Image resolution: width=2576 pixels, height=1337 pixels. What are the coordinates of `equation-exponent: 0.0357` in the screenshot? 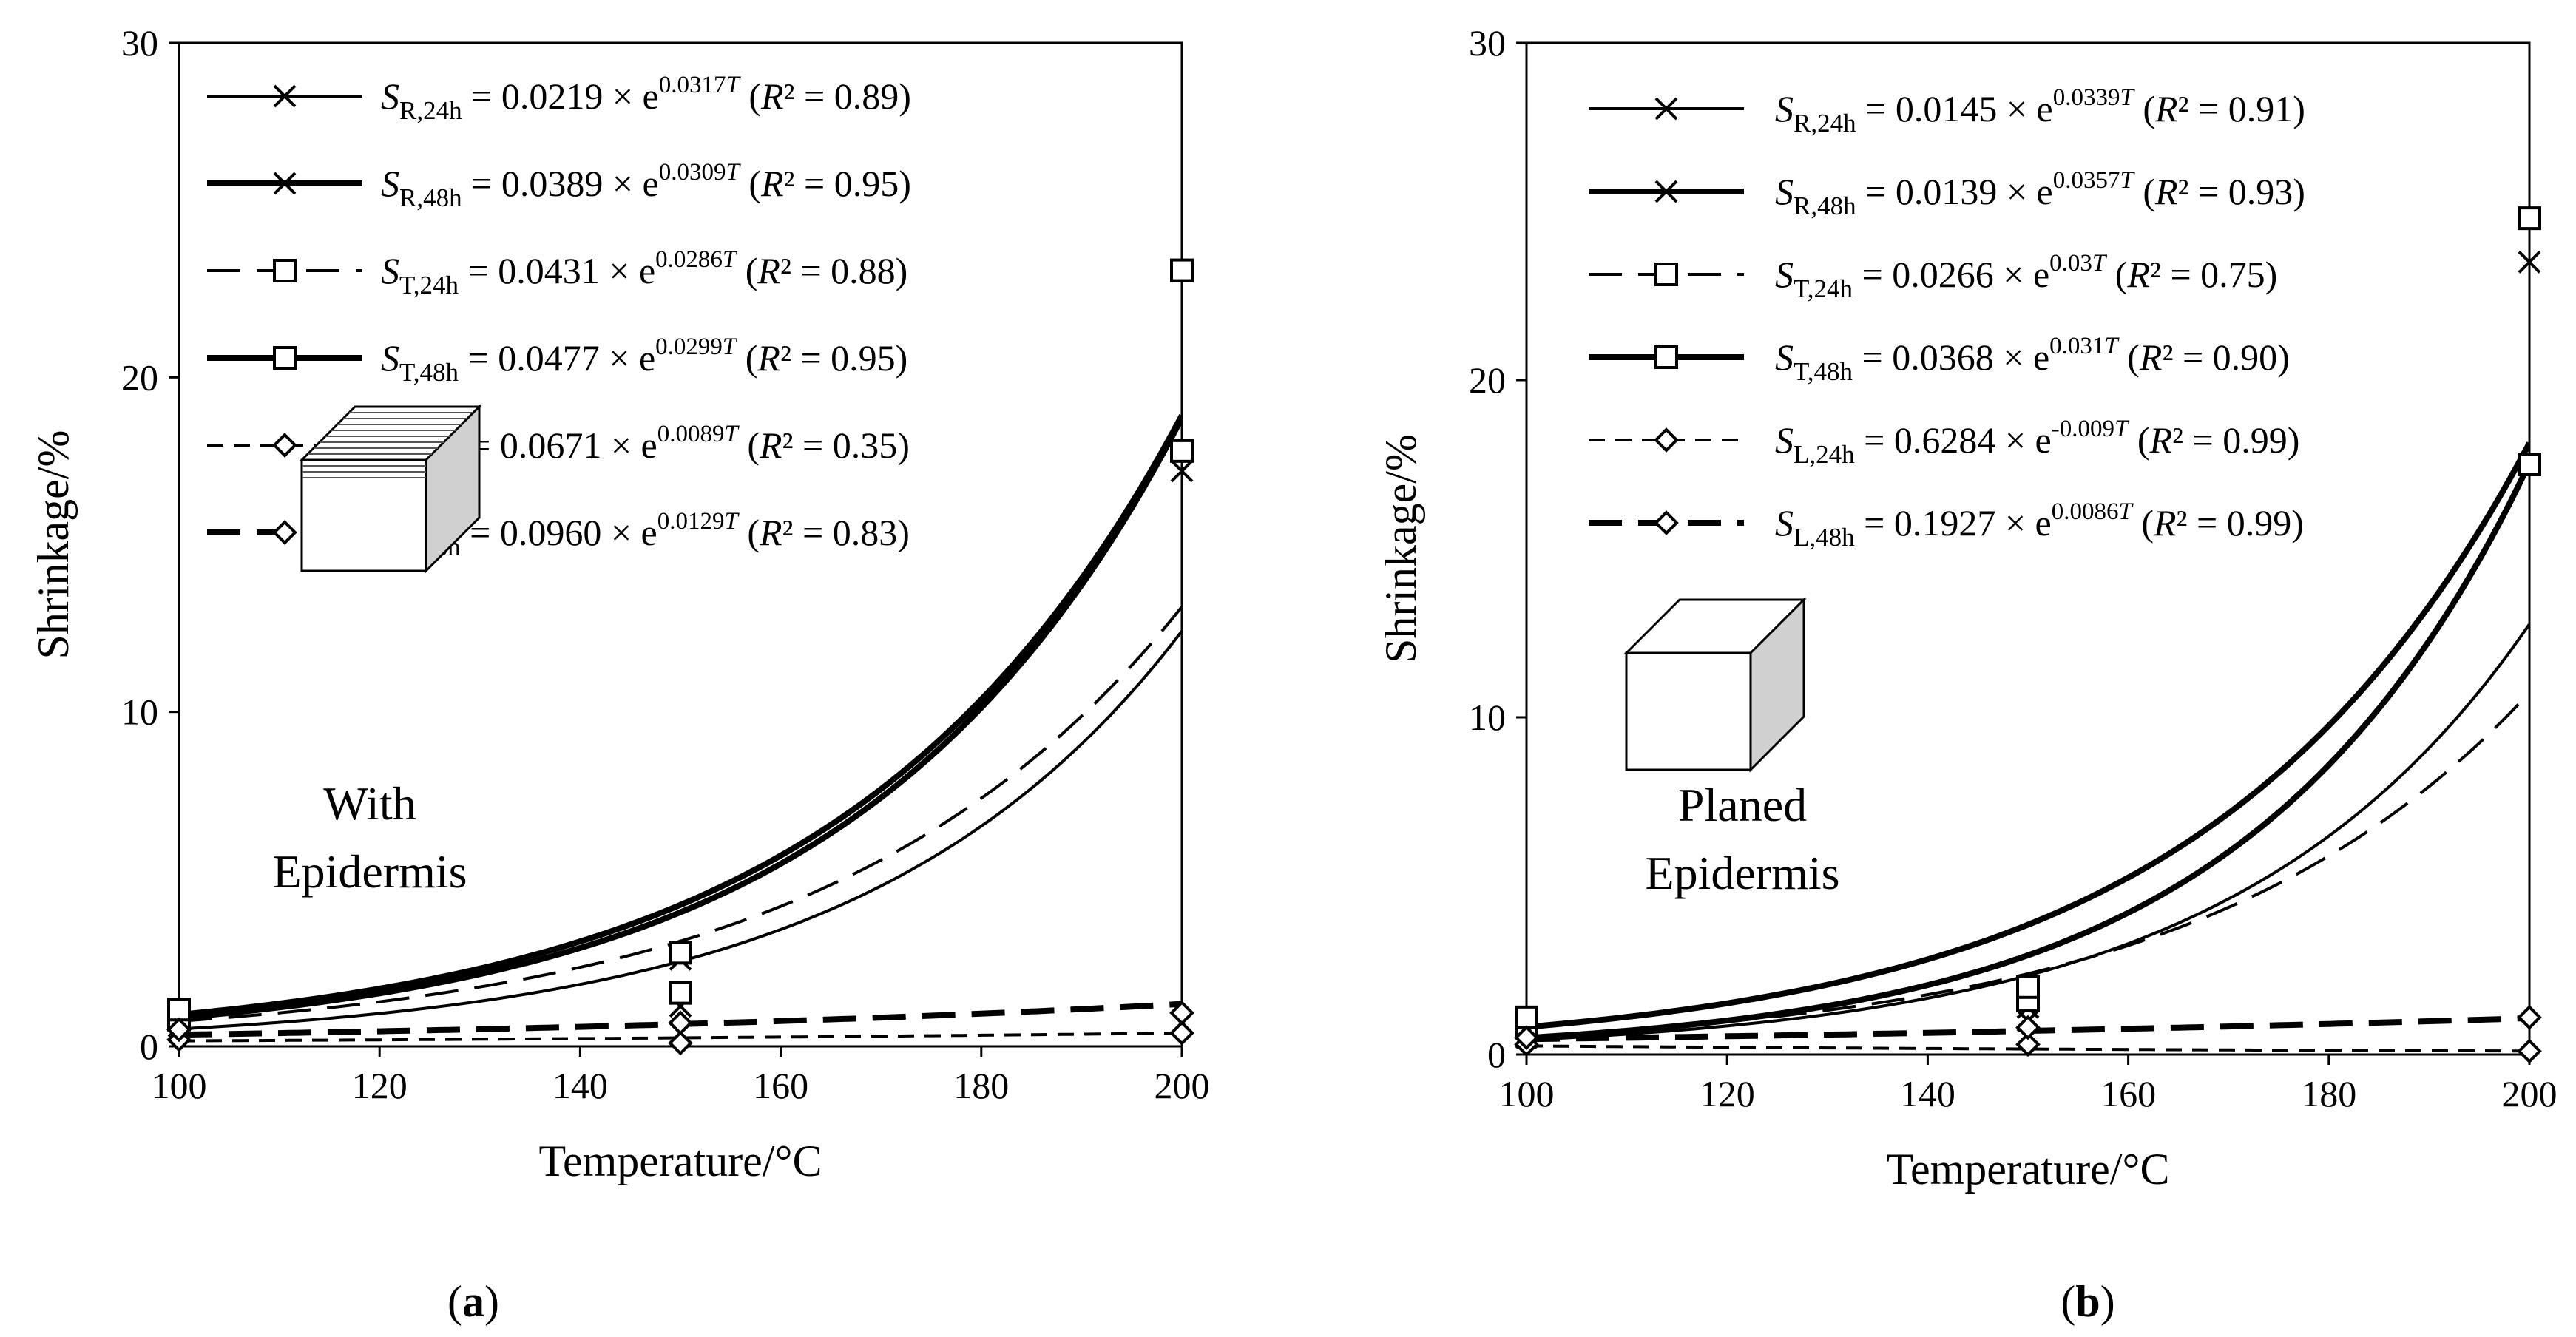 It's located at (2086, 180).